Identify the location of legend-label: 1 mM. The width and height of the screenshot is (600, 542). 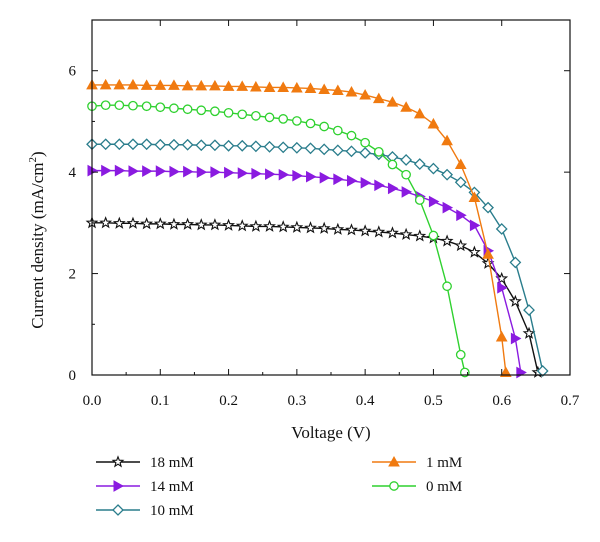
(444, 463).